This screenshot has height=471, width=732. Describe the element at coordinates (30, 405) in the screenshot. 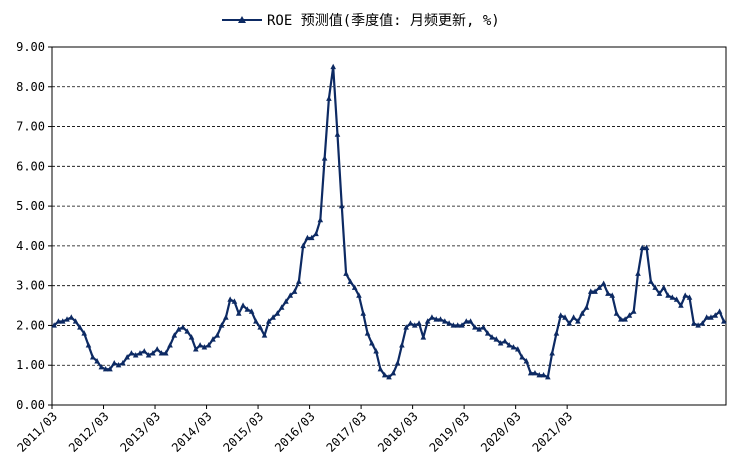

I see `y-tick-label: 0.00` at that location.